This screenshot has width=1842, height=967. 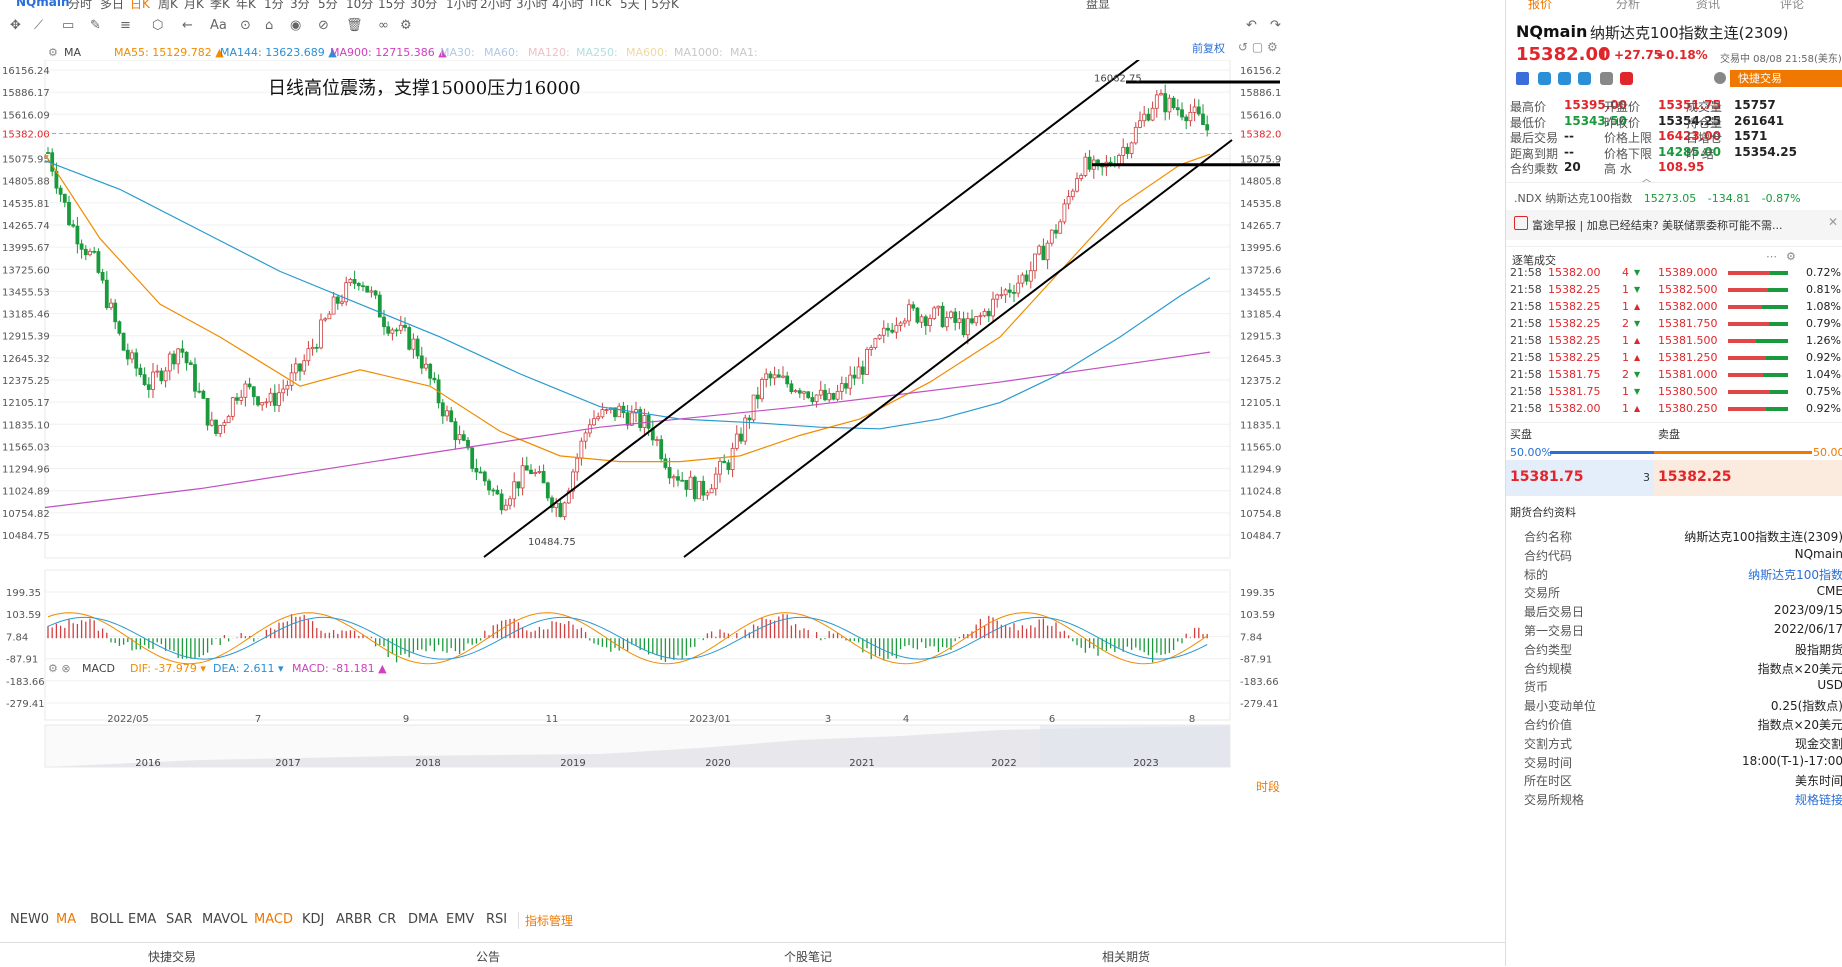 What do you see at coordinates (1708, 5) in the screenshot?
I see `quote-tab-2: 资讯` at bounding box center [1708, 5].